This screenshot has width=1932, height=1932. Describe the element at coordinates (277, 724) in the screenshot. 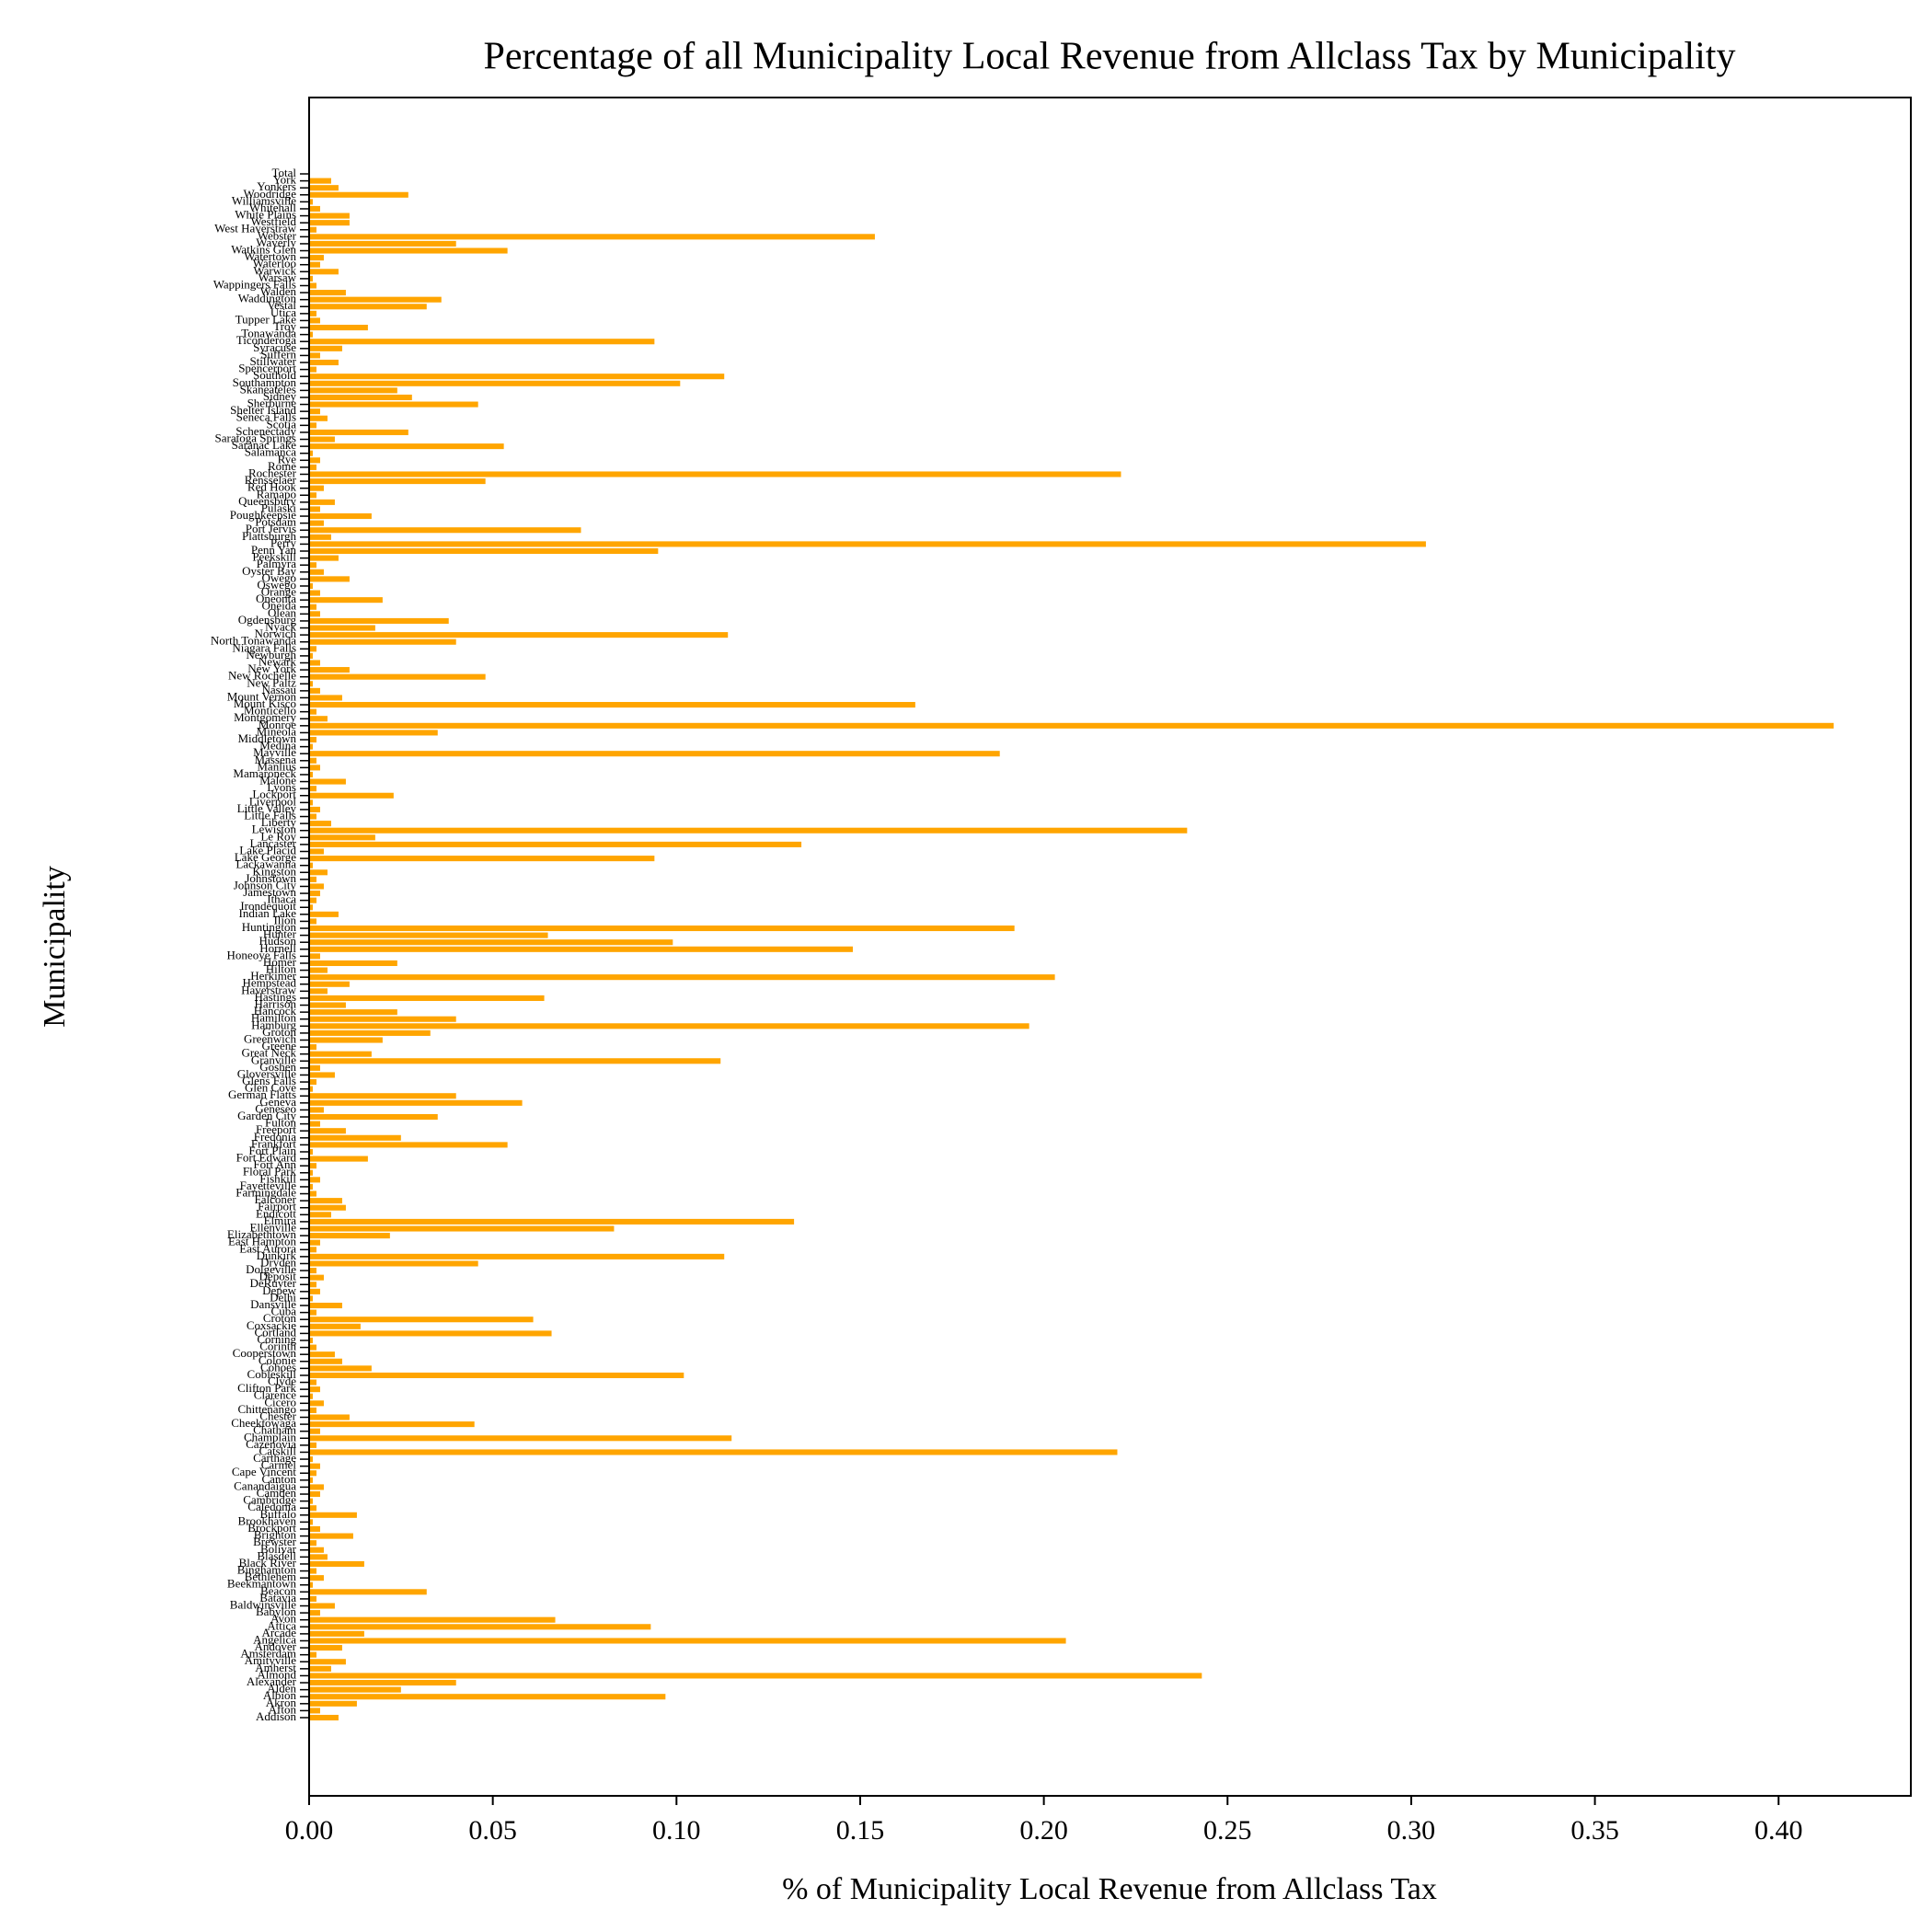

I see `y-tick-label: Monroe` at that location.